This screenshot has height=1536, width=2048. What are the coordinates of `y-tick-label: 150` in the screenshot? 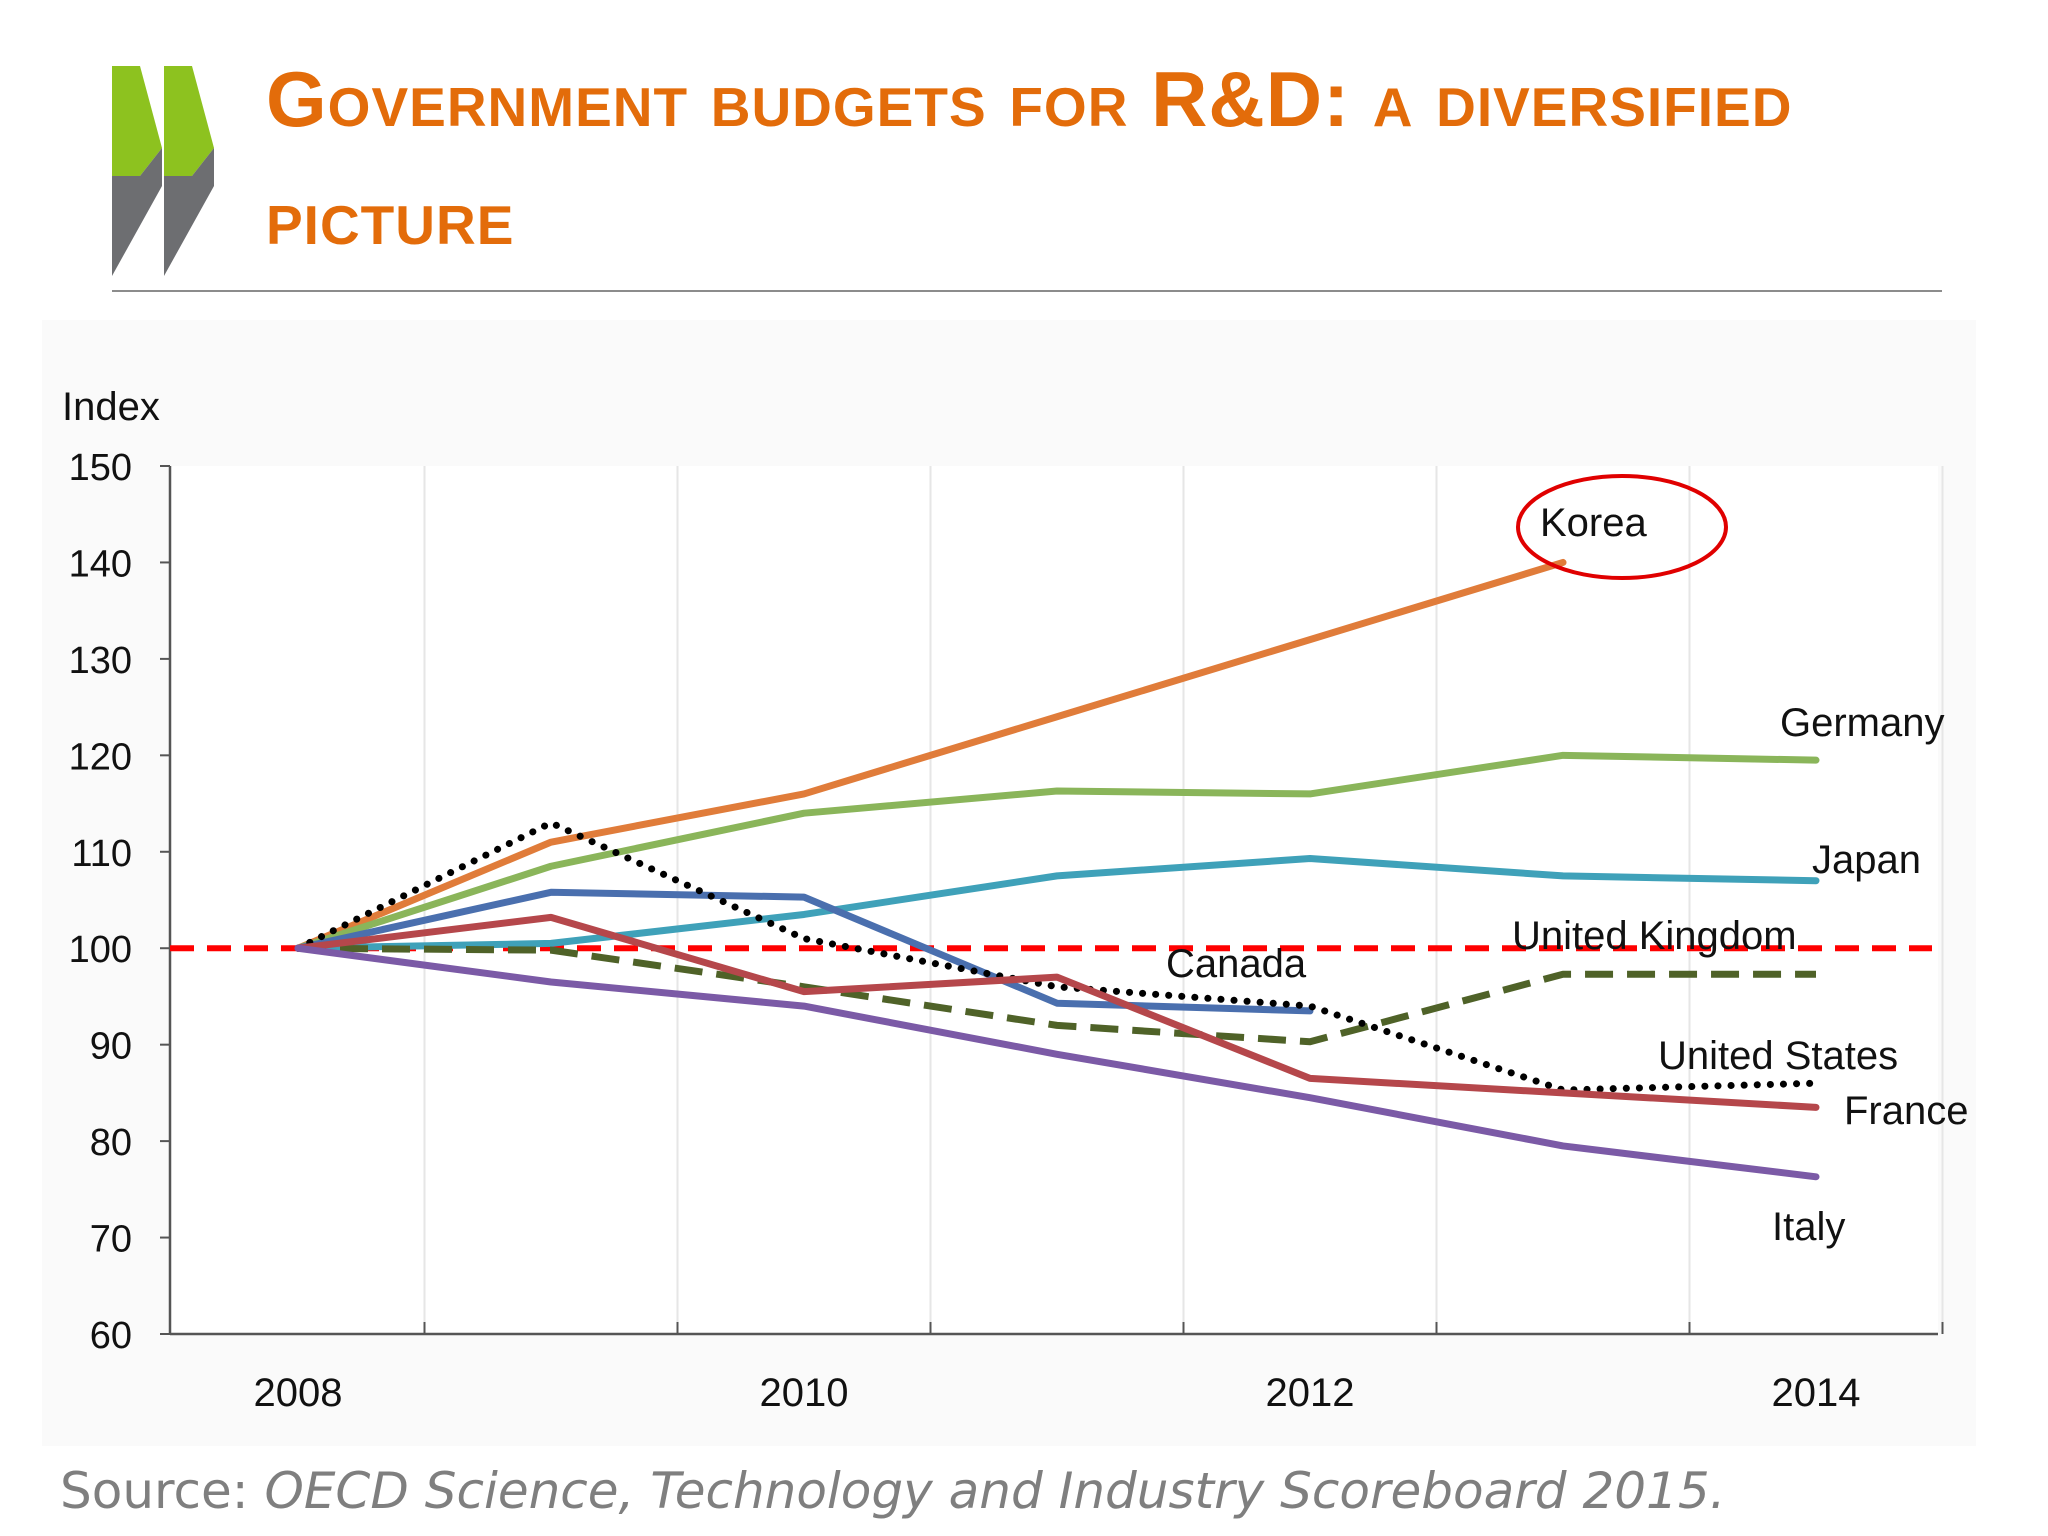 It's located at (100, 468).